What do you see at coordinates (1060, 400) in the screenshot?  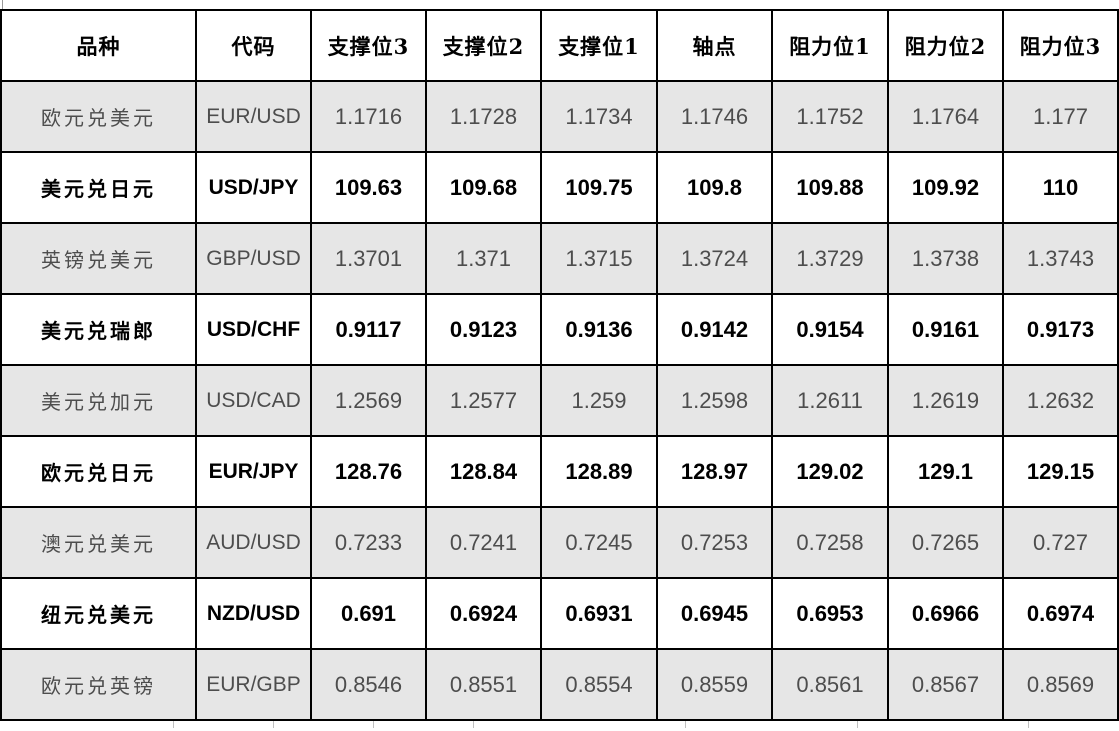 I see `value-cell: 1.2632` at bounding box center [1060, 400].